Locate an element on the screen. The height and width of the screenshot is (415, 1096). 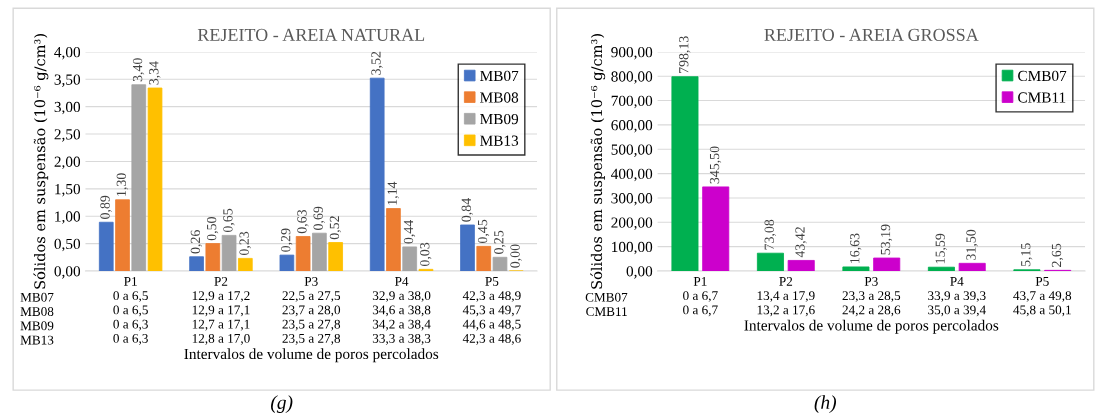
legend-label: CMB11 is located at coordinates (1042, 97).